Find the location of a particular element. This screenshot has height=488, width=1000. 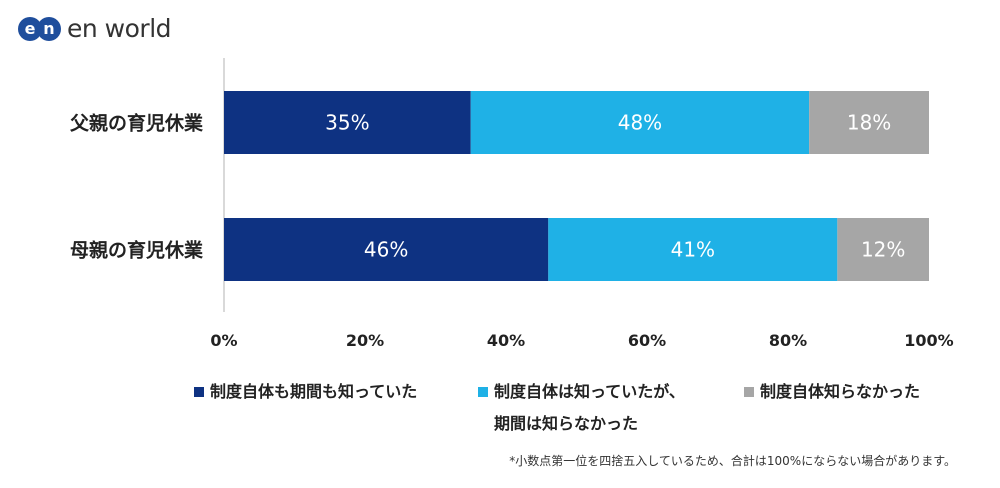

enworld-logo: e n en world is located at coordinates (95, 28).